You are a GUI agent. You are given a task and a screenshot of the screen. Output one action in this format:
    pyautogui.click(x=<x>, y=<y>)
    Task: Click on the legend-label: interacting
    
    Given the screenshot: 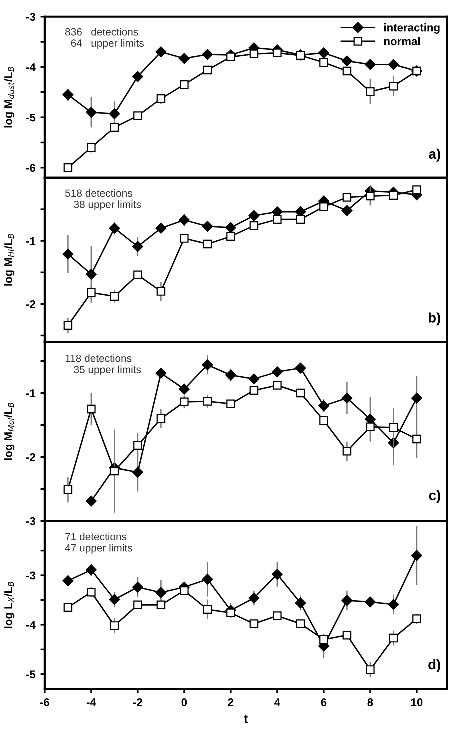 What is the action you would take?
    pyautogui.click(x=412, y=29)
    